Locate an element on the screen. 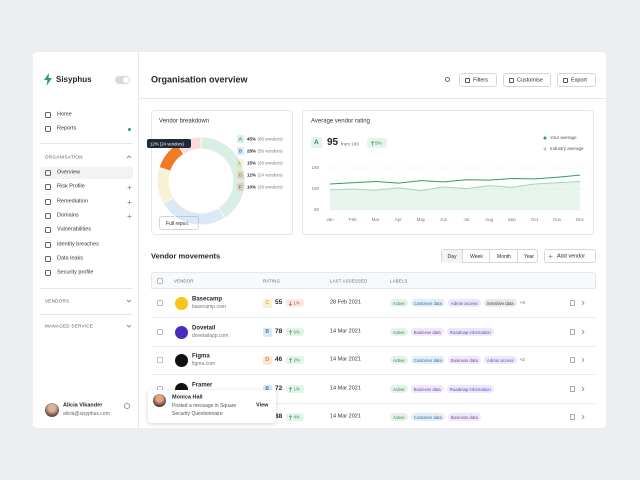  card-title: Vendor breakdown is located at coordinates (184, 121).